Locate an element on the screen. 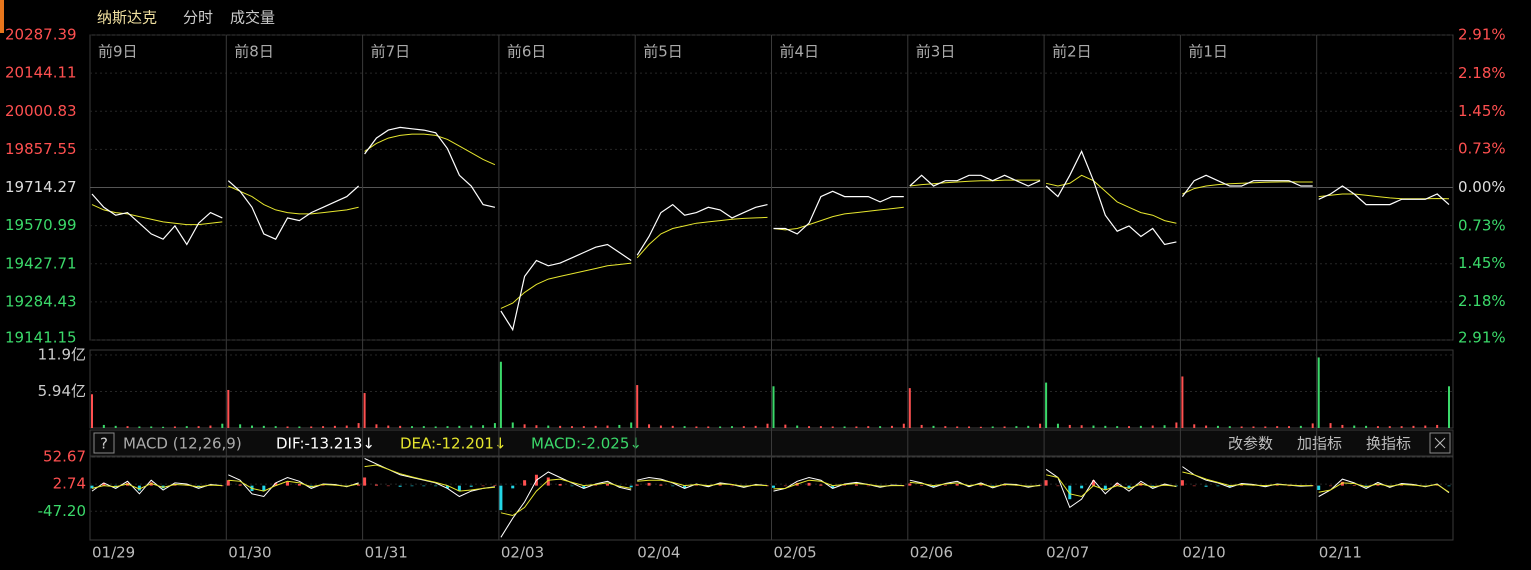  close-icon is located at coordinates (1440, 443).